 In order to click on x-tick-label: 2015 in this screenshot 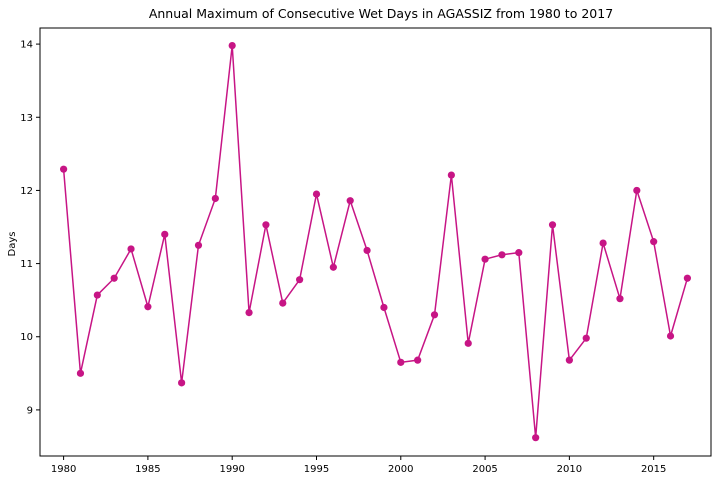, I will do `click(653, 469)`.